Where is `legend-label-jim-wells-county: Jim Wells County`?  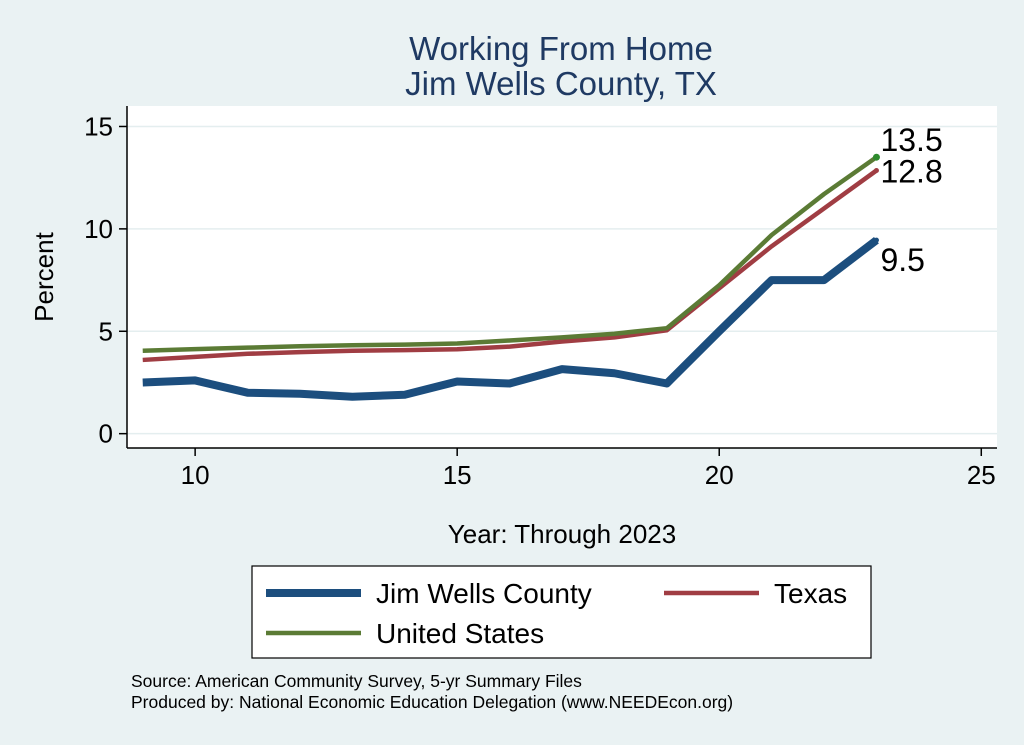
legend-label-jim-wells-county: Jim Wells County is located at coordinates (484, 593).